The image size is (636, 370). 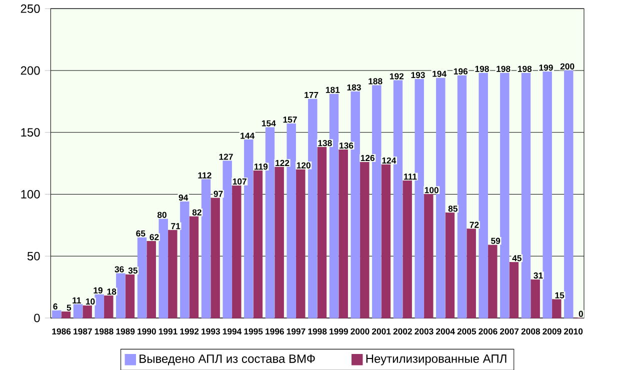 I want to click on data-label: 196, so click(x=461, y=71).